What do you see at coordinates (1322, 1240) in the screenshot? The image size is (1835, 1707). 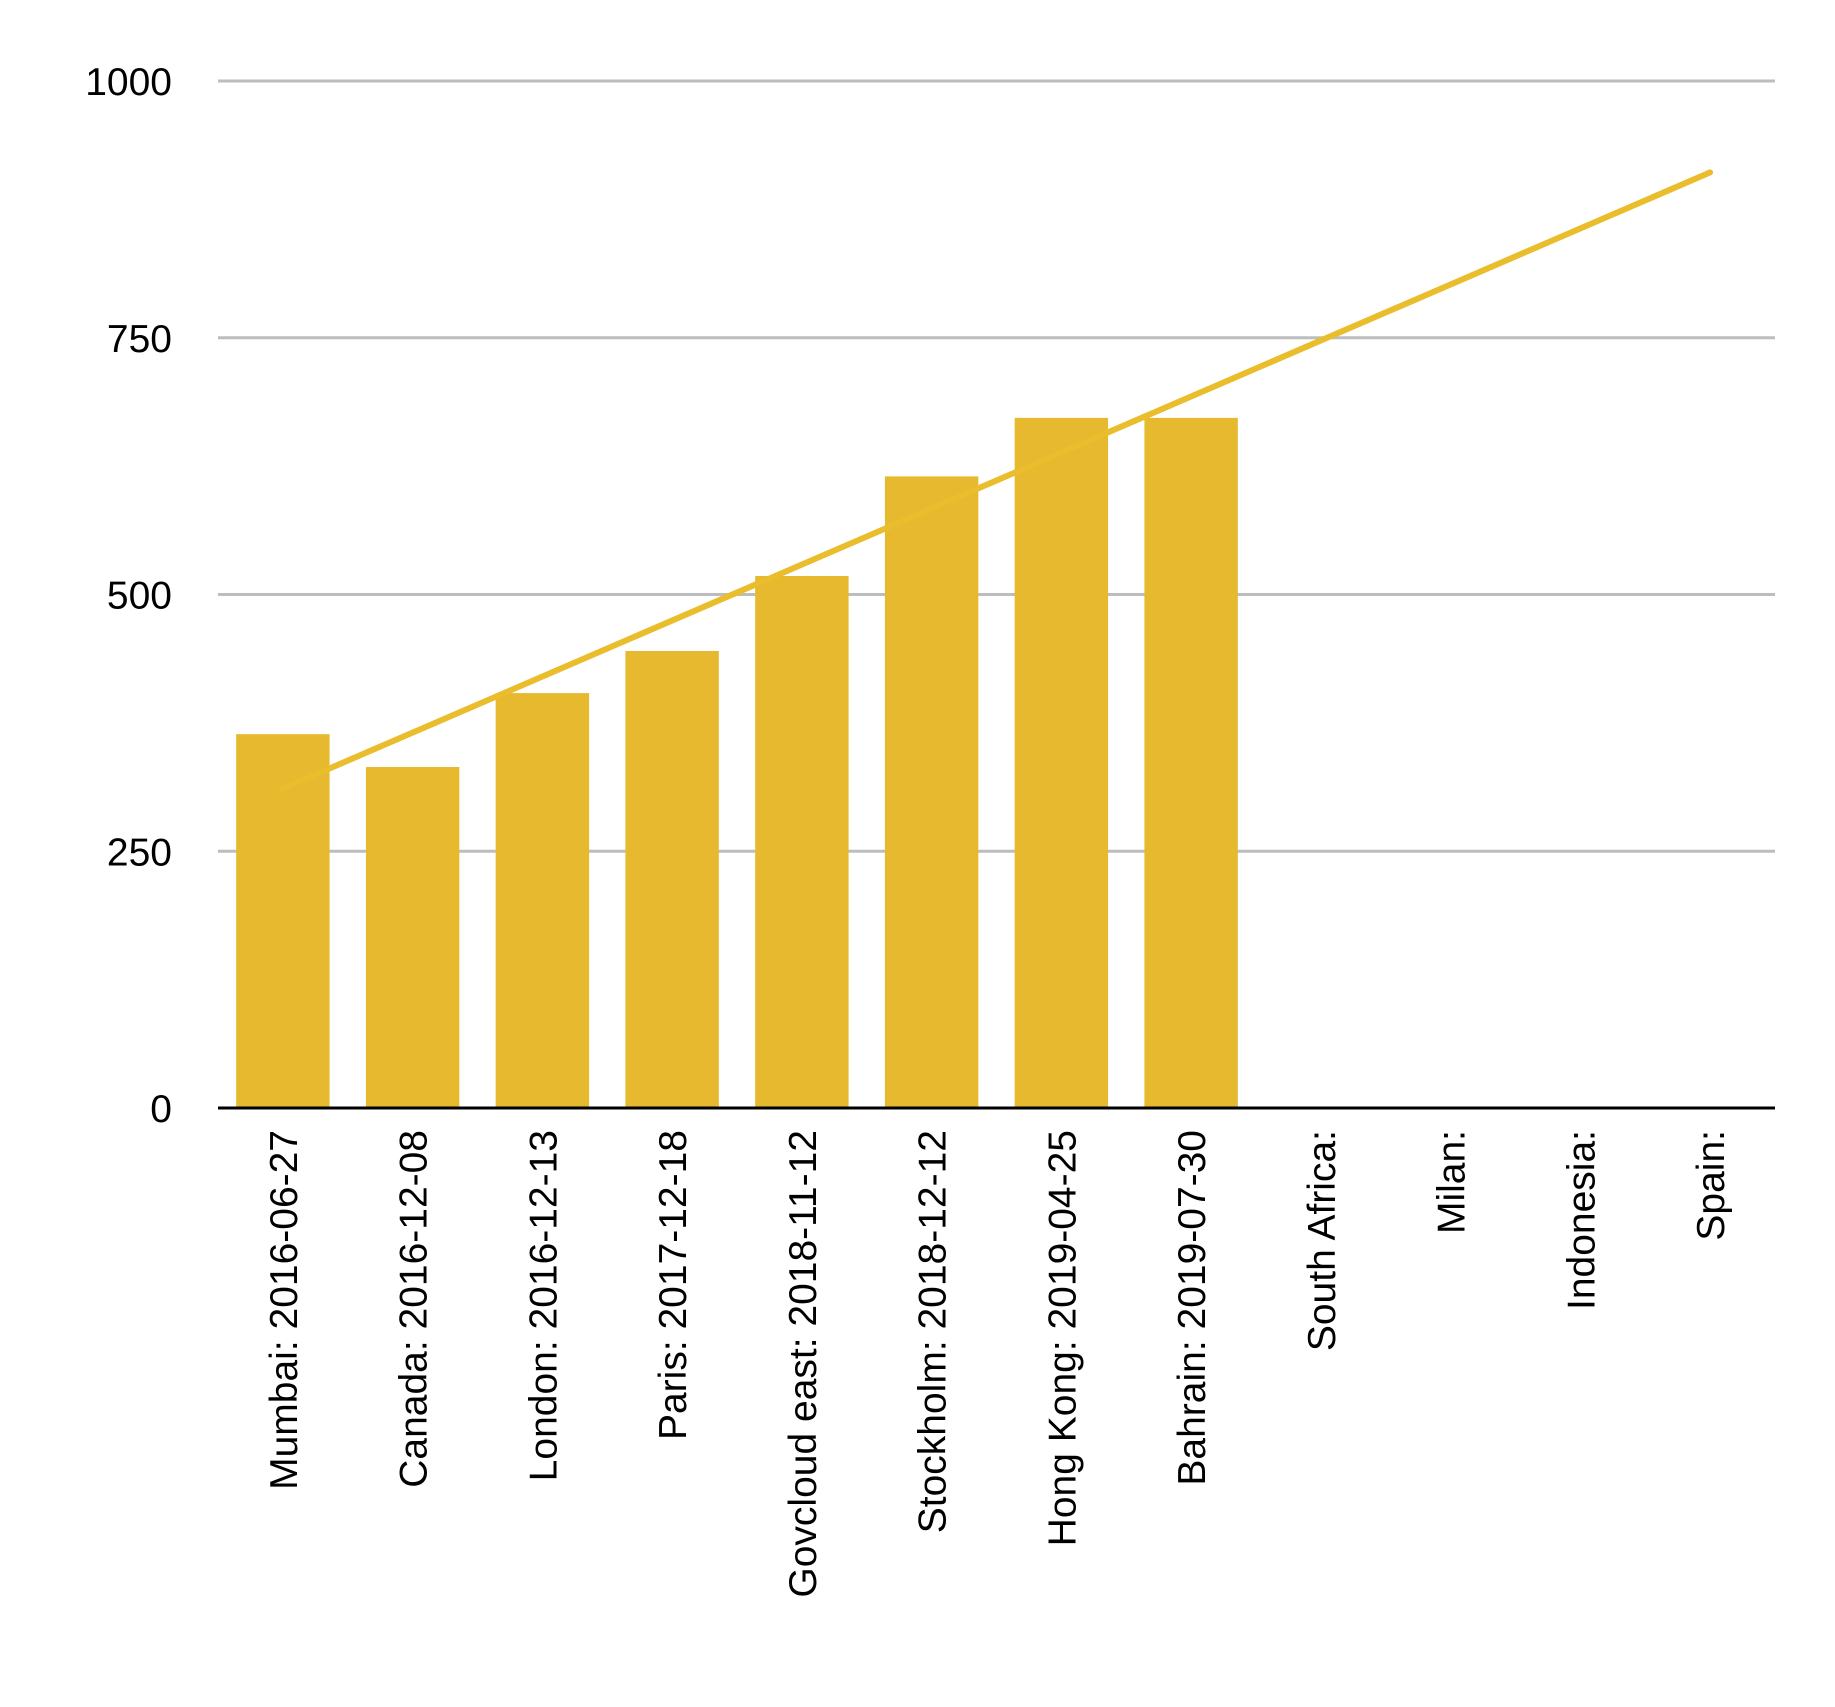 I see `x-tick-label: South Africa:` at bounding box center [1322, 1240].